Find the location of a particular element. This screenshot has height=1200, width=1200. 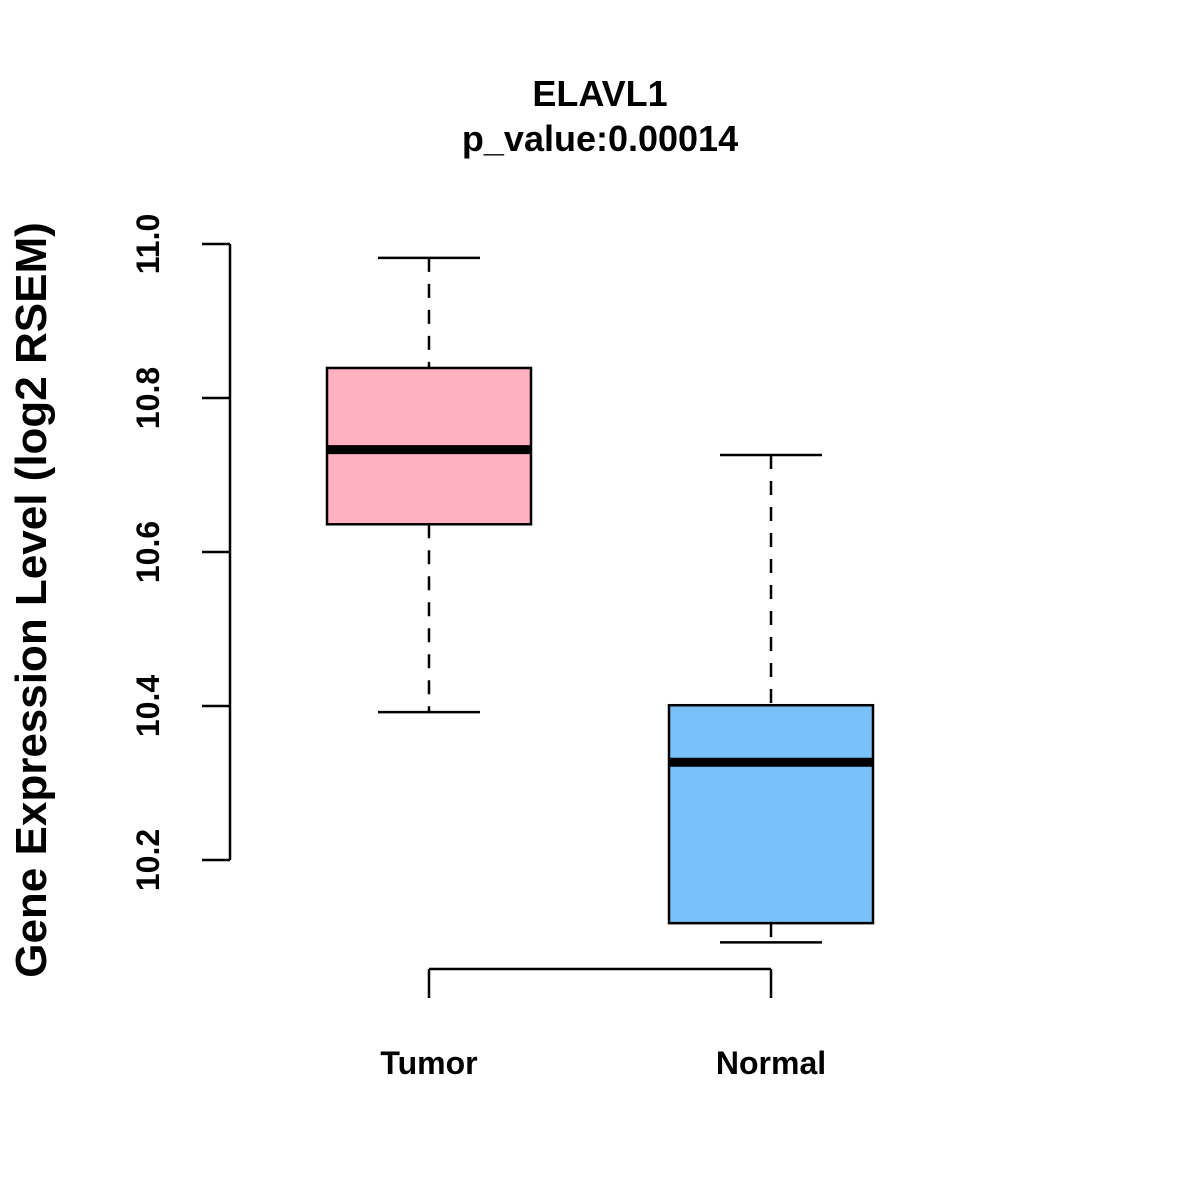

x-tick-label: Normal is located at coordinates (771, 1063).